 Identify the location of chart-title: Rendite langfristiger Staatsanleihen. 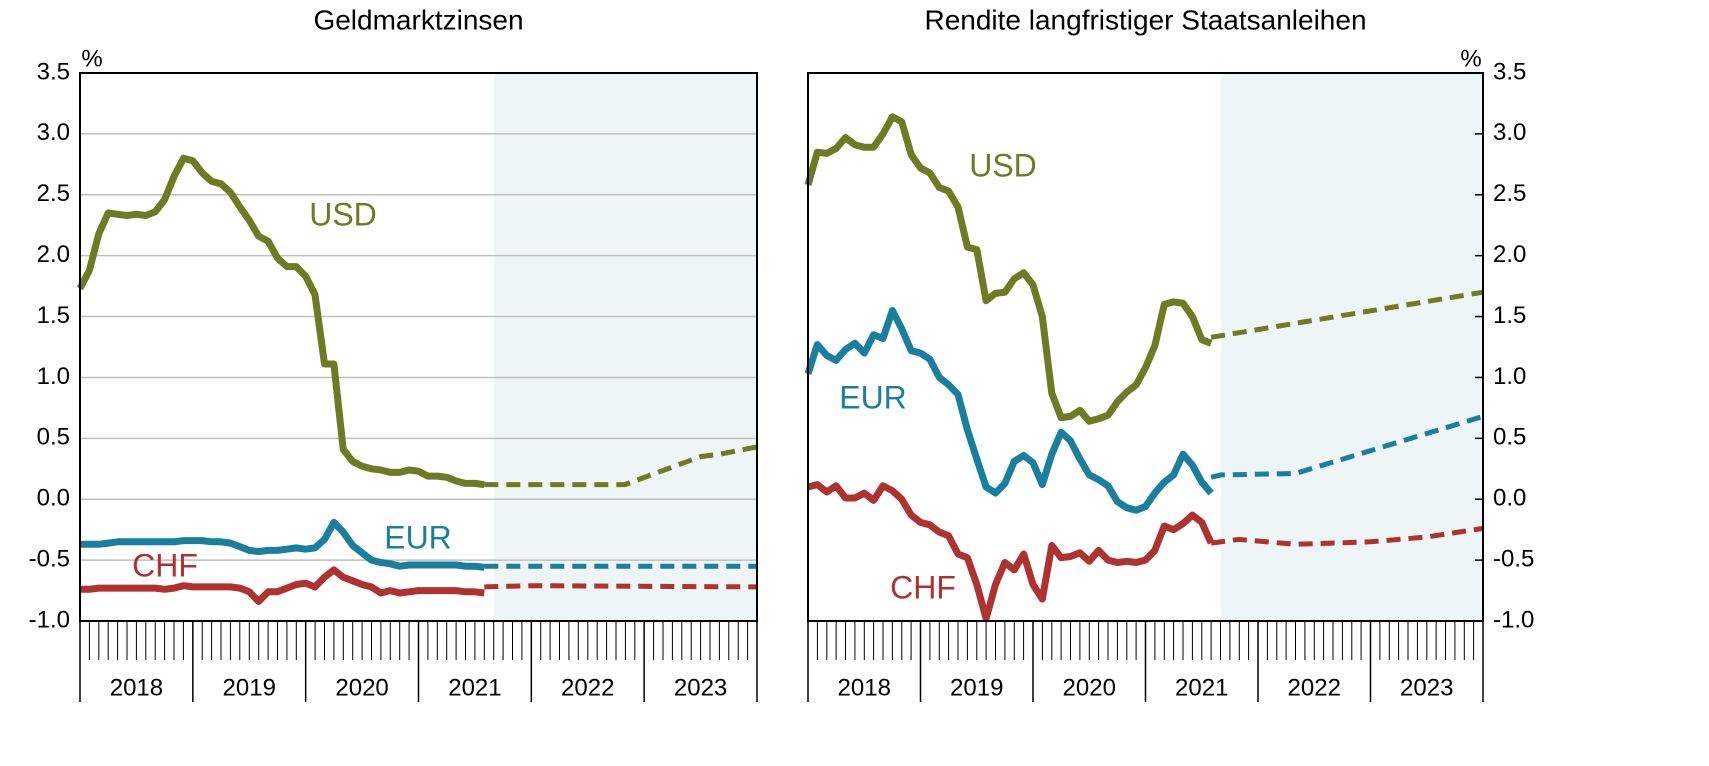
(1145, 19).